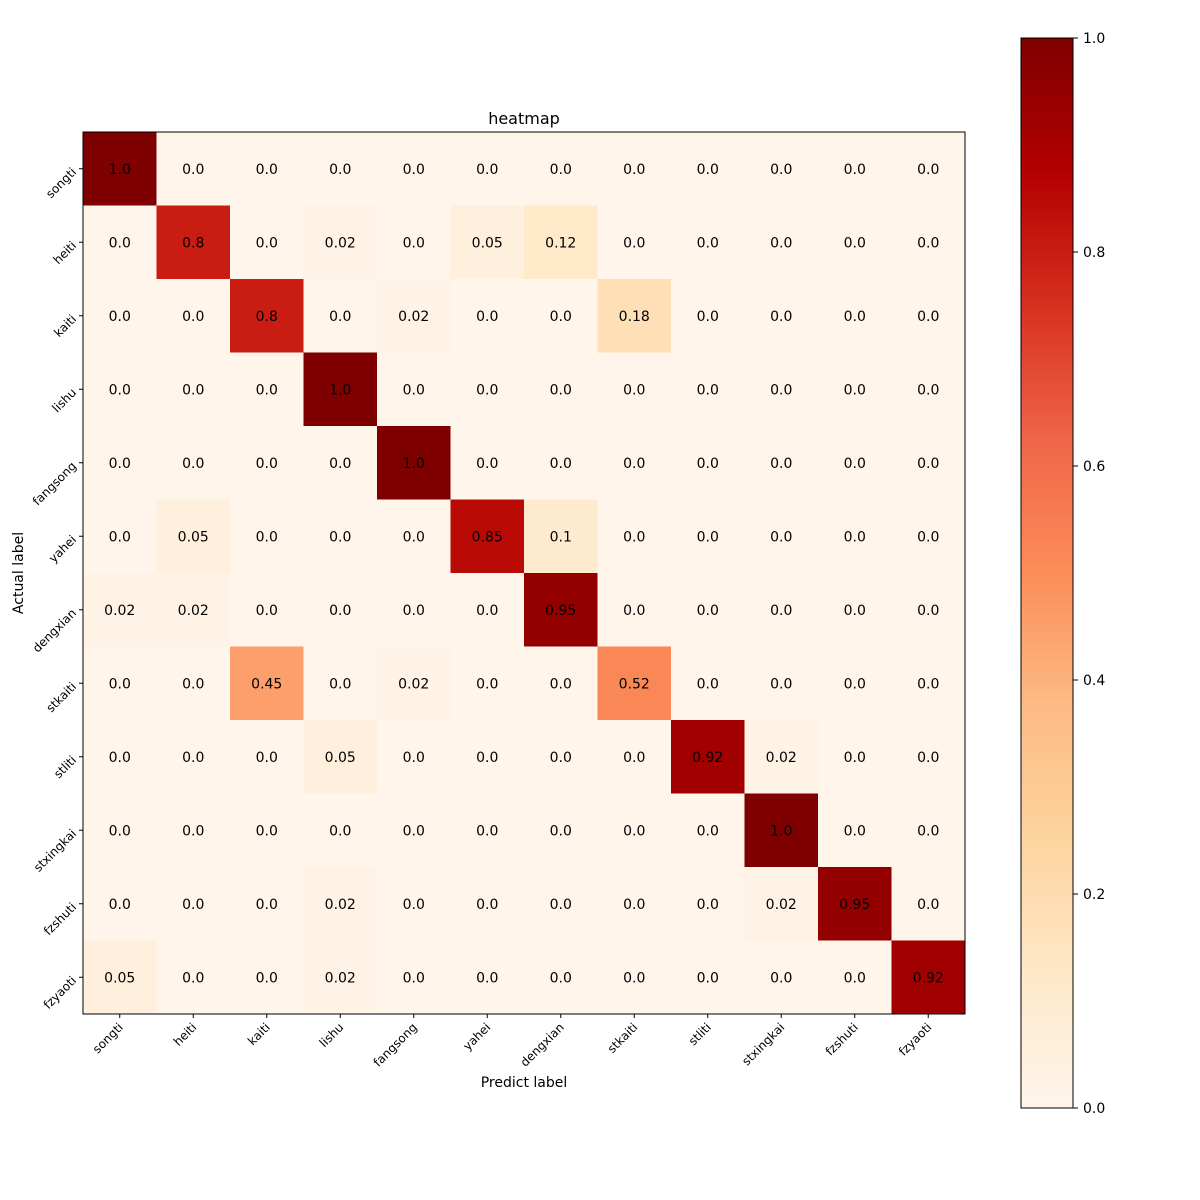 The width and height of the screenshot is (1200, 1200). What do you see at coordinates (340, 390) in the screenshot?
I see `cell-value-label: 1.0` at bounding box center [340, 390].